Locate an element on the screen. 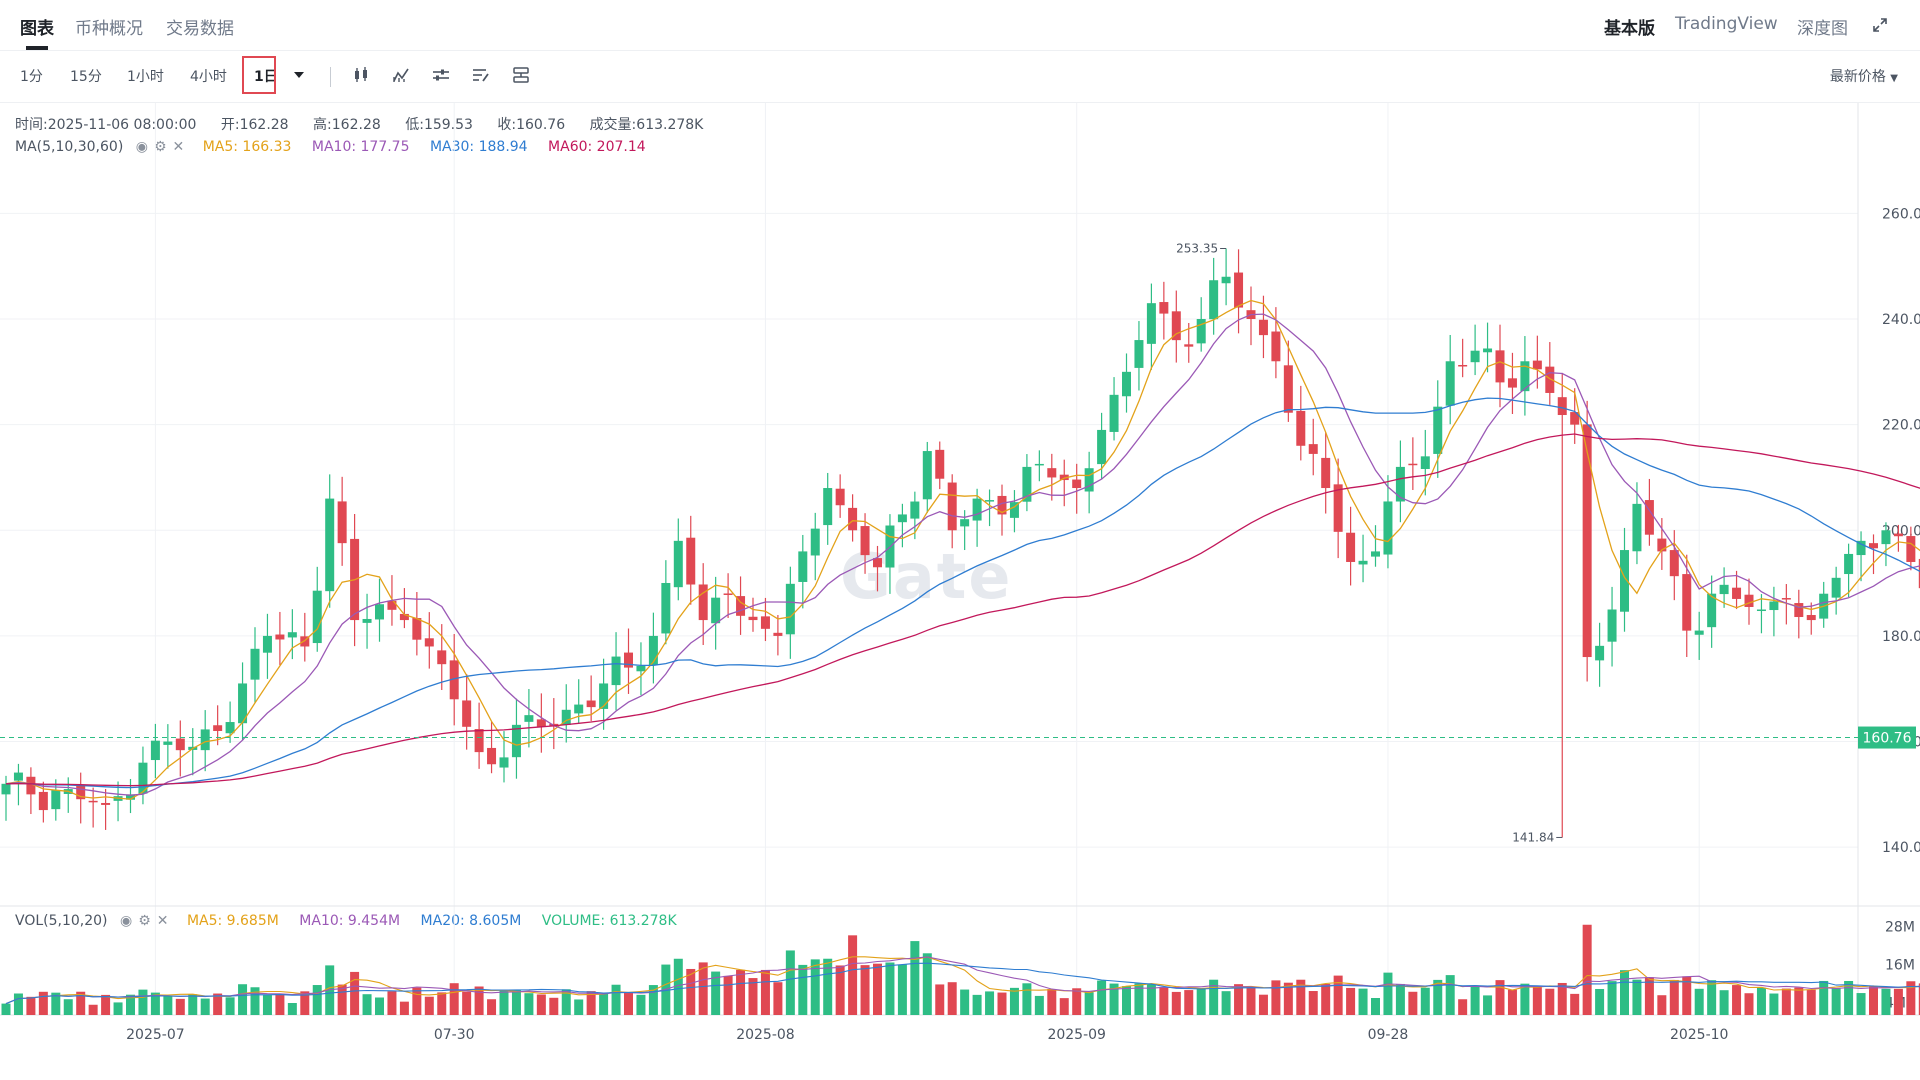  tab-chart: 图表 is located at coordinates (37, 29).